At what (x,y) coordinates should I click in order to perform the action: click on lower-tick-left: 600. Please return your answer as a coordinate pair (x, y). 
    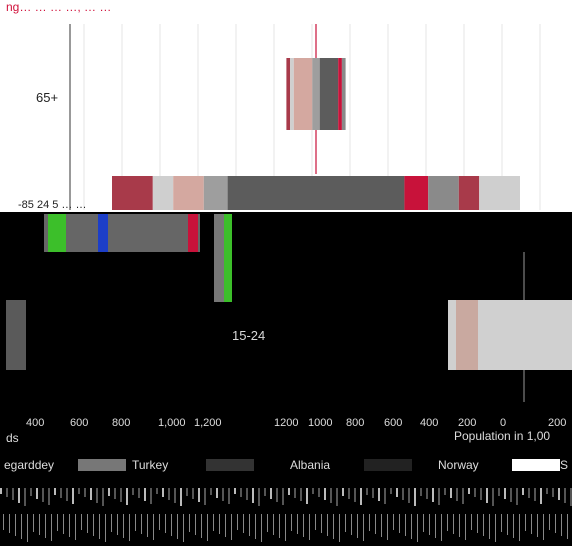
    Looking at the image, I should click on (79, 423).